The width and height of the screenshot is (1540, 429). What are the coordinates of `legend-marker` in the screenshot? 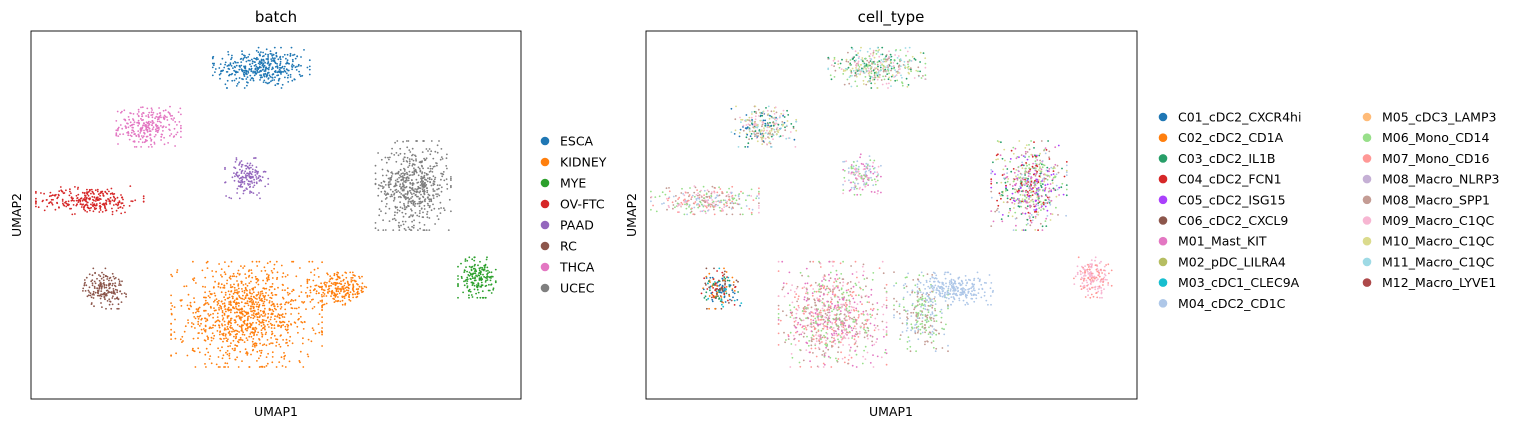 It's located at (545, 246).